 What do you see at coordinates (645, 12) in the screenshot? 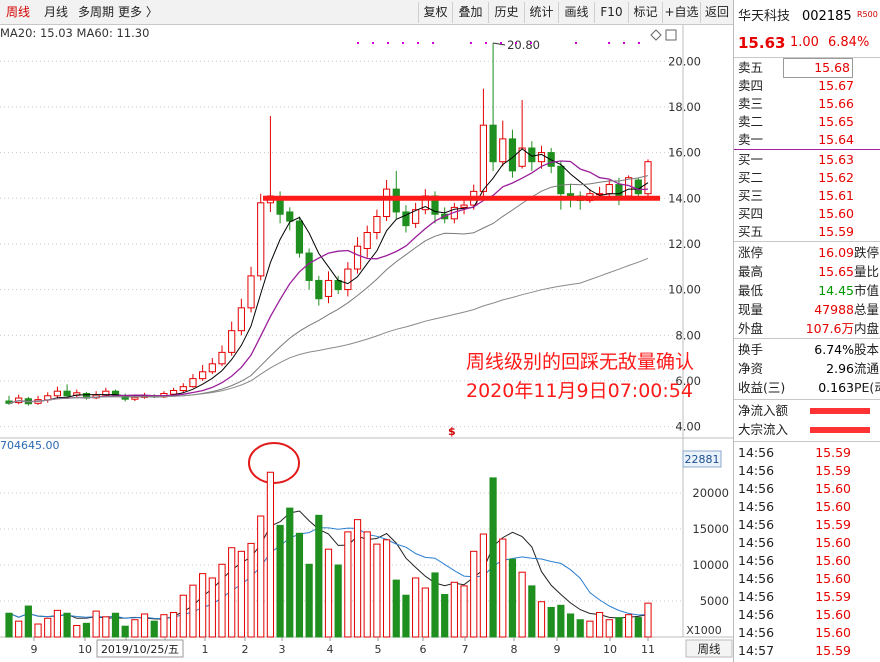
I see `mark-button: 标记` at bounding box center [645, 12].